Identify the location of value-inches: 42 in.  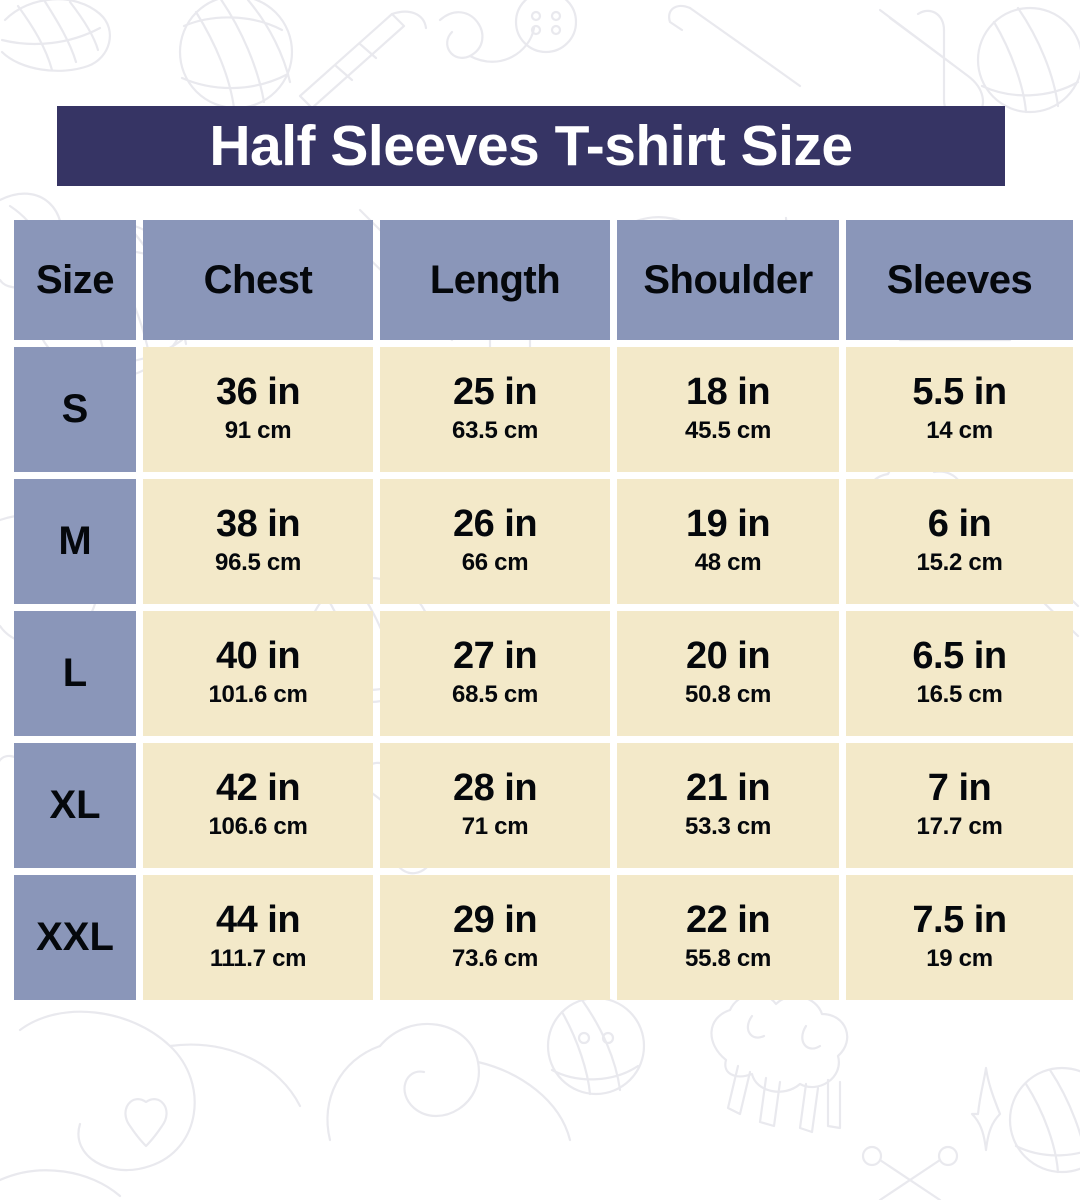
(258, 787).